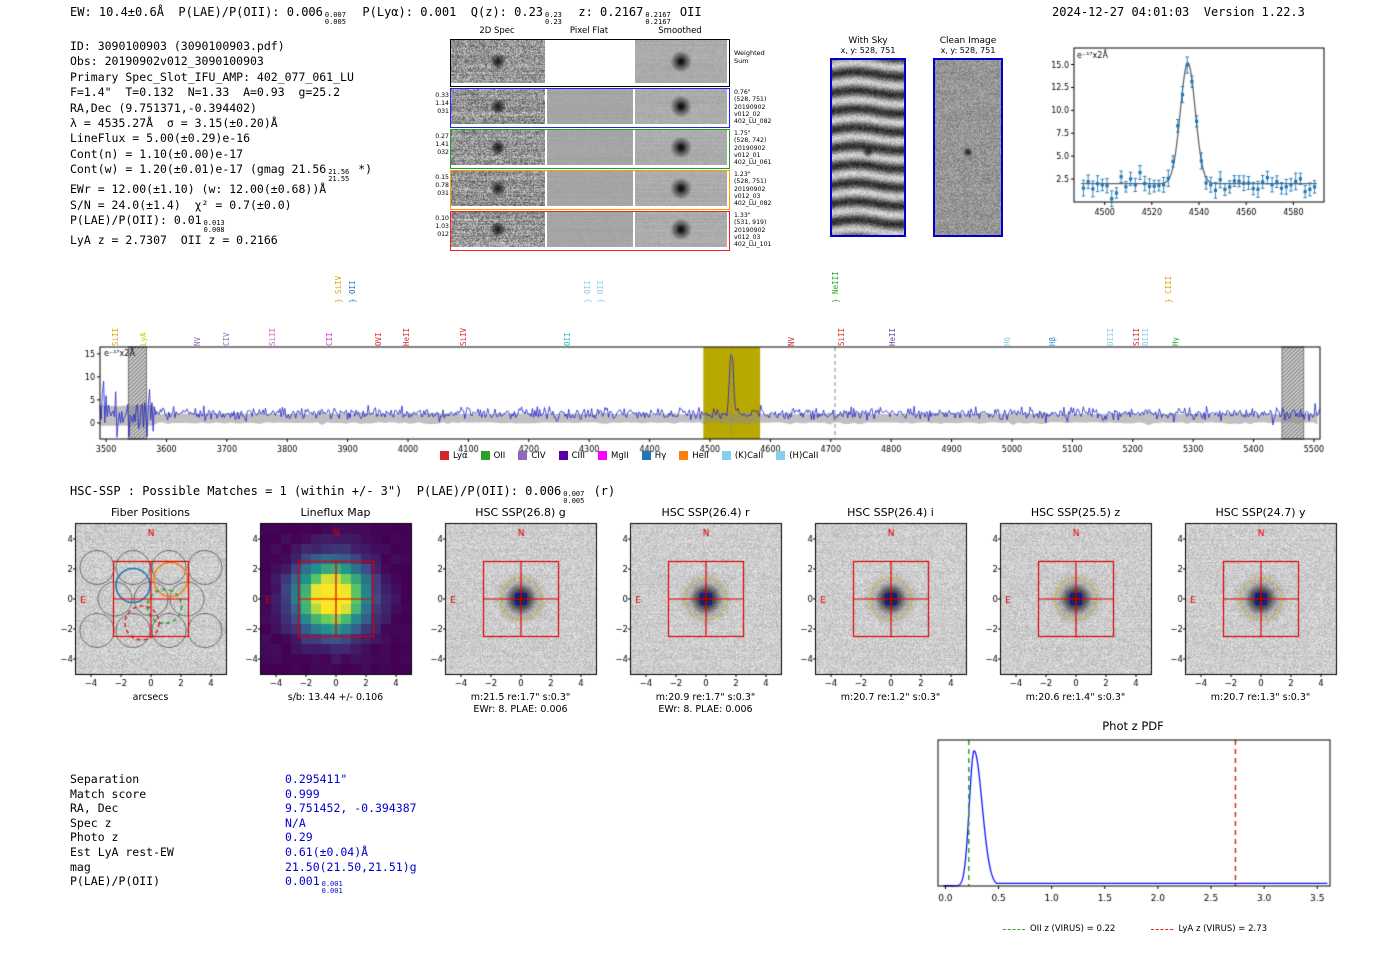 The image size is (1400, 953). What do you see at coordinates (443, 152) in the screenshot?
I see `fiber-weight-value: 032` at bounding box center [443, 152].